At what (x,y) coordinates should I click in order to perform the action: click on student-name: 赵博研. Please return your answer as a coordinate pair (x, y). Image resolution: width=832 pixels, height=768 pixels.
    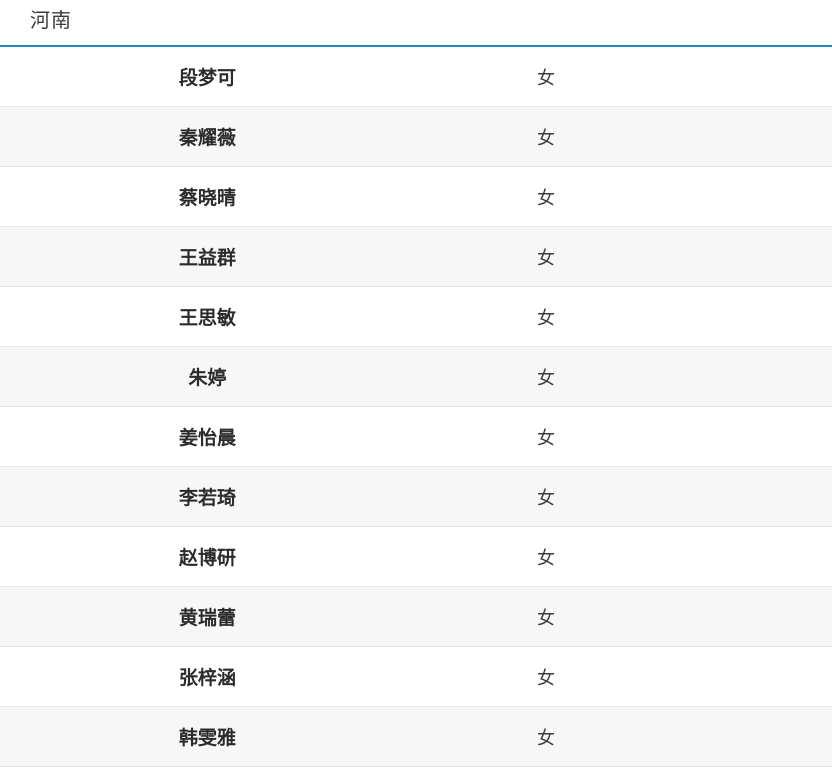
    Looking at the image, I should click on (207, 558).